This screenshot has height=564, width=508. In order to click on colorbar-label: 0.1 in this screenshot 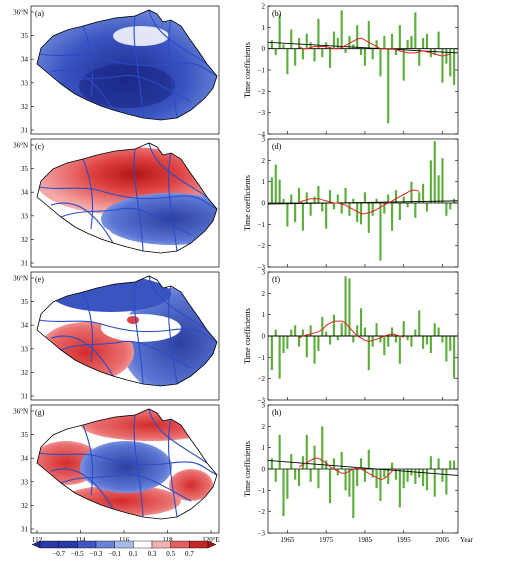, I will do `click(133, 554)`.